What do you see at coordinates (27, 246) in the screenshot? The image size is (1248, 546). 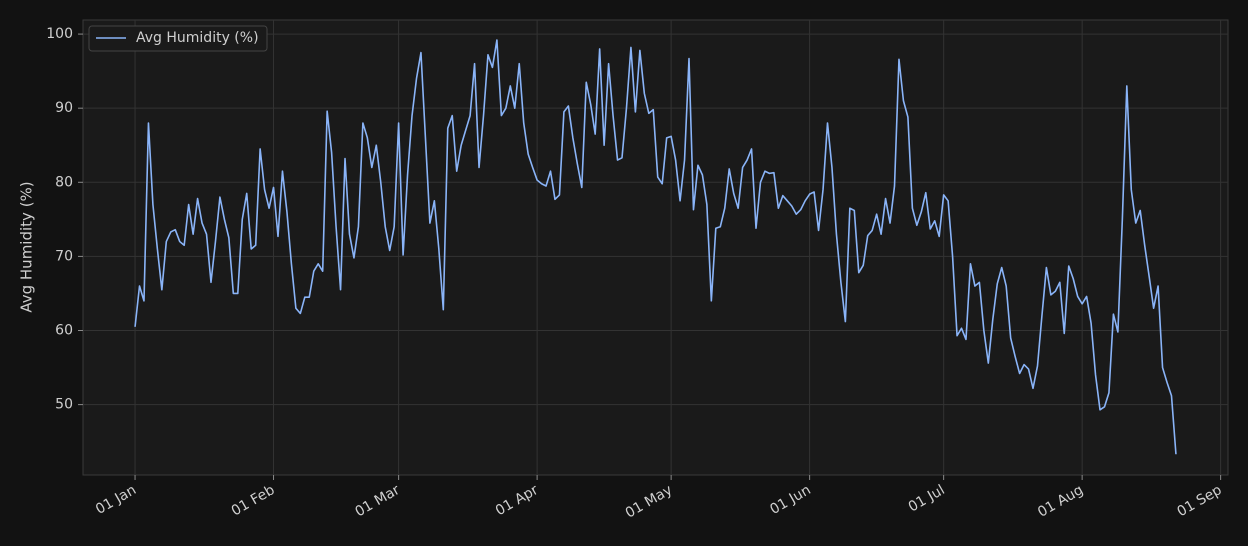 I see `y-axis-label: Avg Humidity (%)` at bounding box center [27, 246].